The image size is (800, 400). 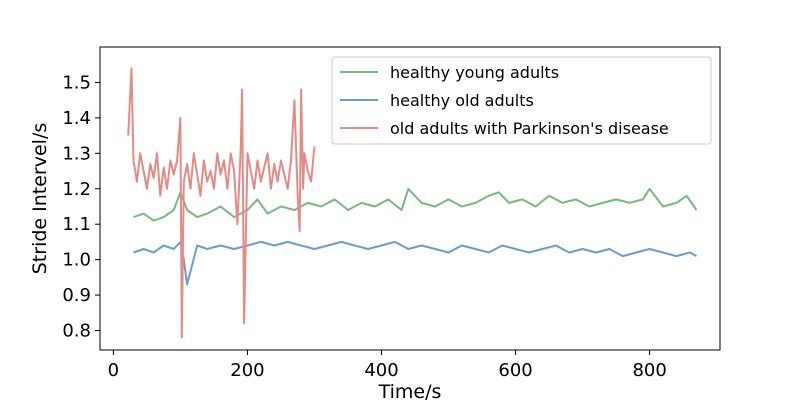 What do you see at coordinates (81, 207) in the screenshot?
I see `y-axis-ticks: 0.8 0.9 1.0 1.1 1.2 1.3 1.4 1.5` at bounding box center [81, 207].